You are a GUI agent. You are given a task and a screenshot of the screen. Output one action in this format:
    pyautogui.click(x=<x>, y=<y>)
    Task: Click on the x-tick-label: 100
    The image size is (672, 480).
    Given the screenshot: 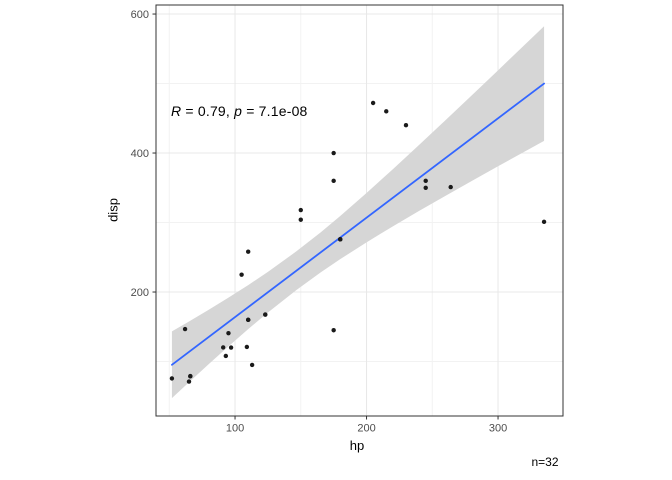 What is the action you would take?
    pyautogui.click(x=235, y=429)
    